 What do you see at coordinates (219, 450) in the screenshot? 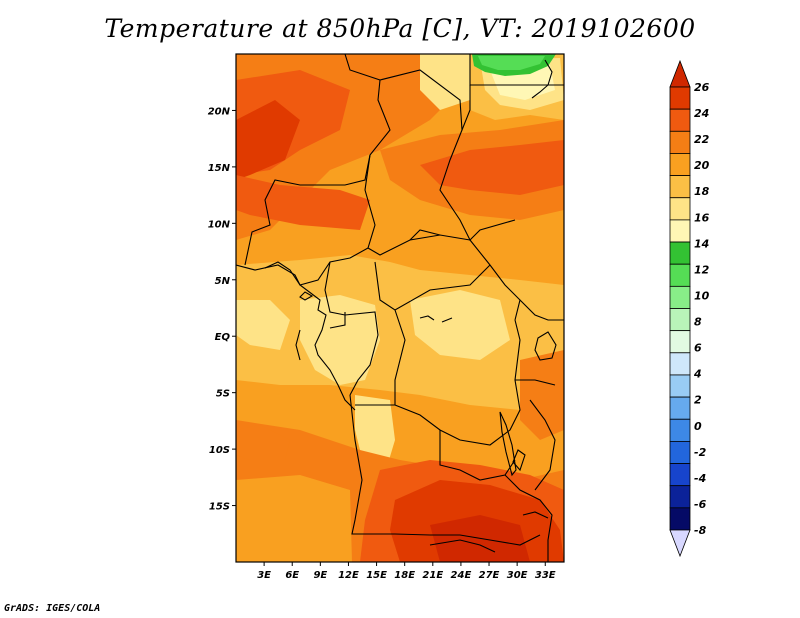
I see `lat-label: 10S` at bounding box center [219, 450].